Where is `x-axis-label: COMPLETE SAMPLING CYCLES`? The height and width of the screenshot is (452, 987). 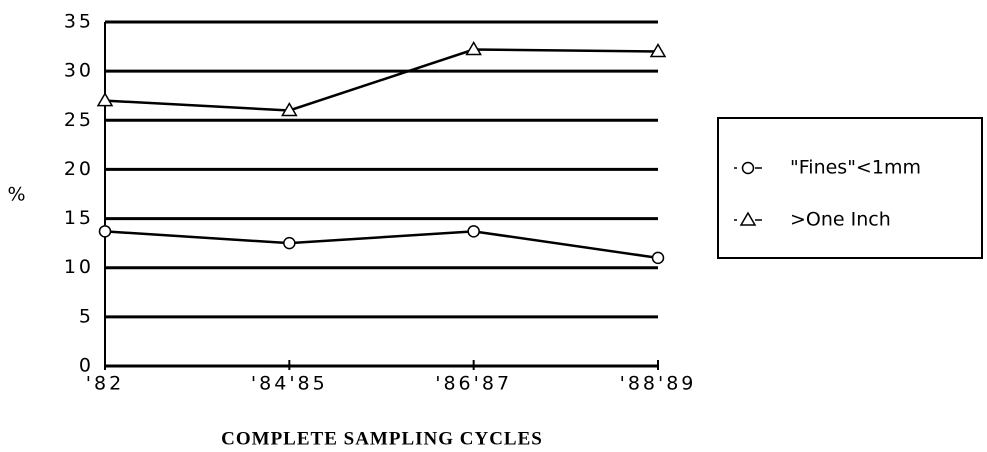 x-axis-label: COMPLETE SAMPLING CYCLES is located at coordinates (382, 438).